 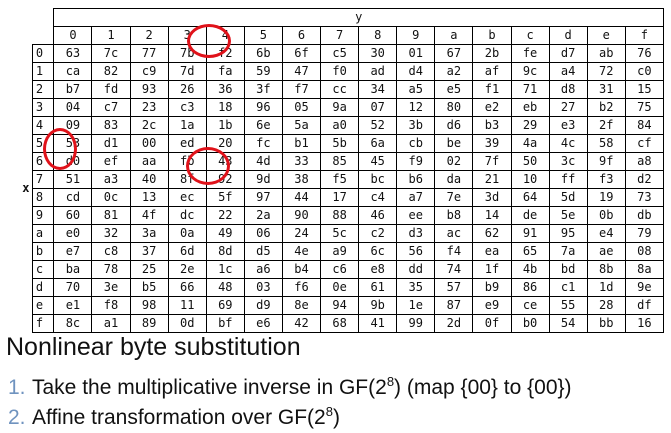 What do you see at coordinates (454, 215) in the screenshot?
I see `table-cell: b8` at bounding box center [454, 215].